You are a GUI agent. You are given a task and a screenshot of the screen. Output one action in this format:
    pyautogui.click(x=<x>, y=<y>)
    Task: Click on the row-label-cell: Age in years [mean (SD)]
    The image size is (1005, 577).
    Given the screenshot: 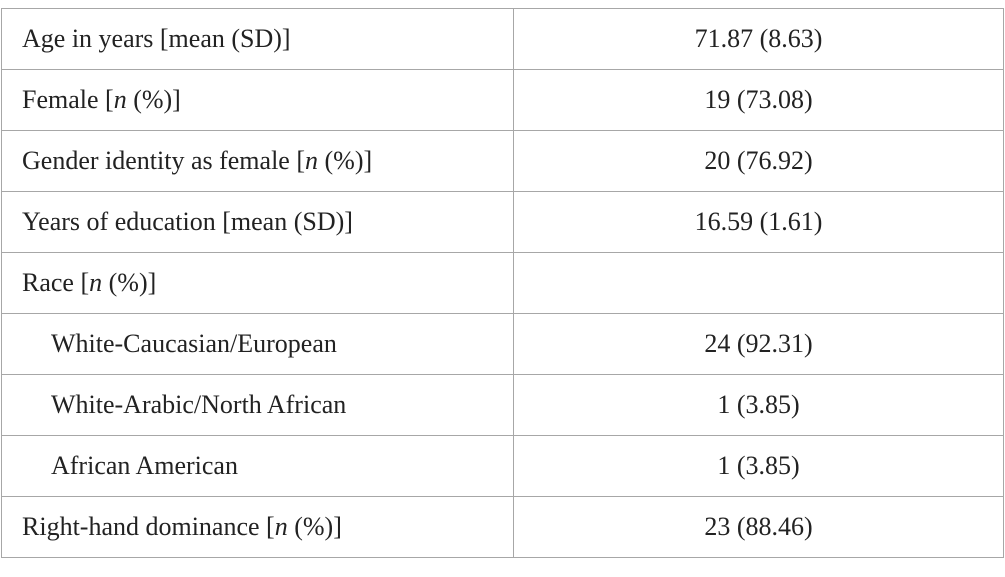 What is the action you would take?
    pyautogui.click(x=257, y=39)
    